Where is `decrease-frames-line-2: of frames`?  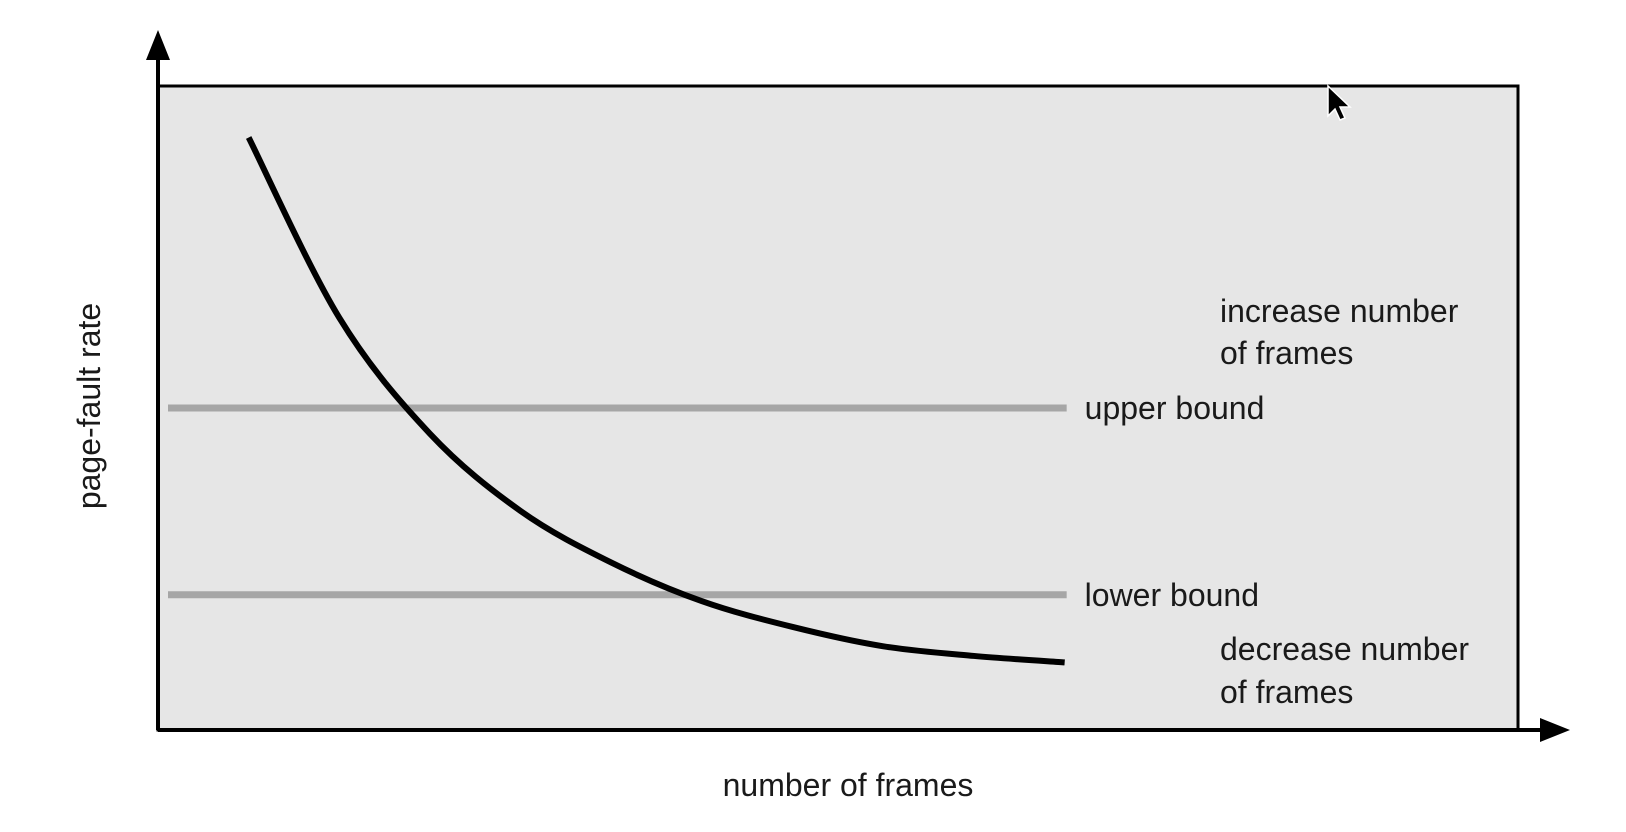
decrease-frames-line-2: of frames is located at coordinates (1286, 692).